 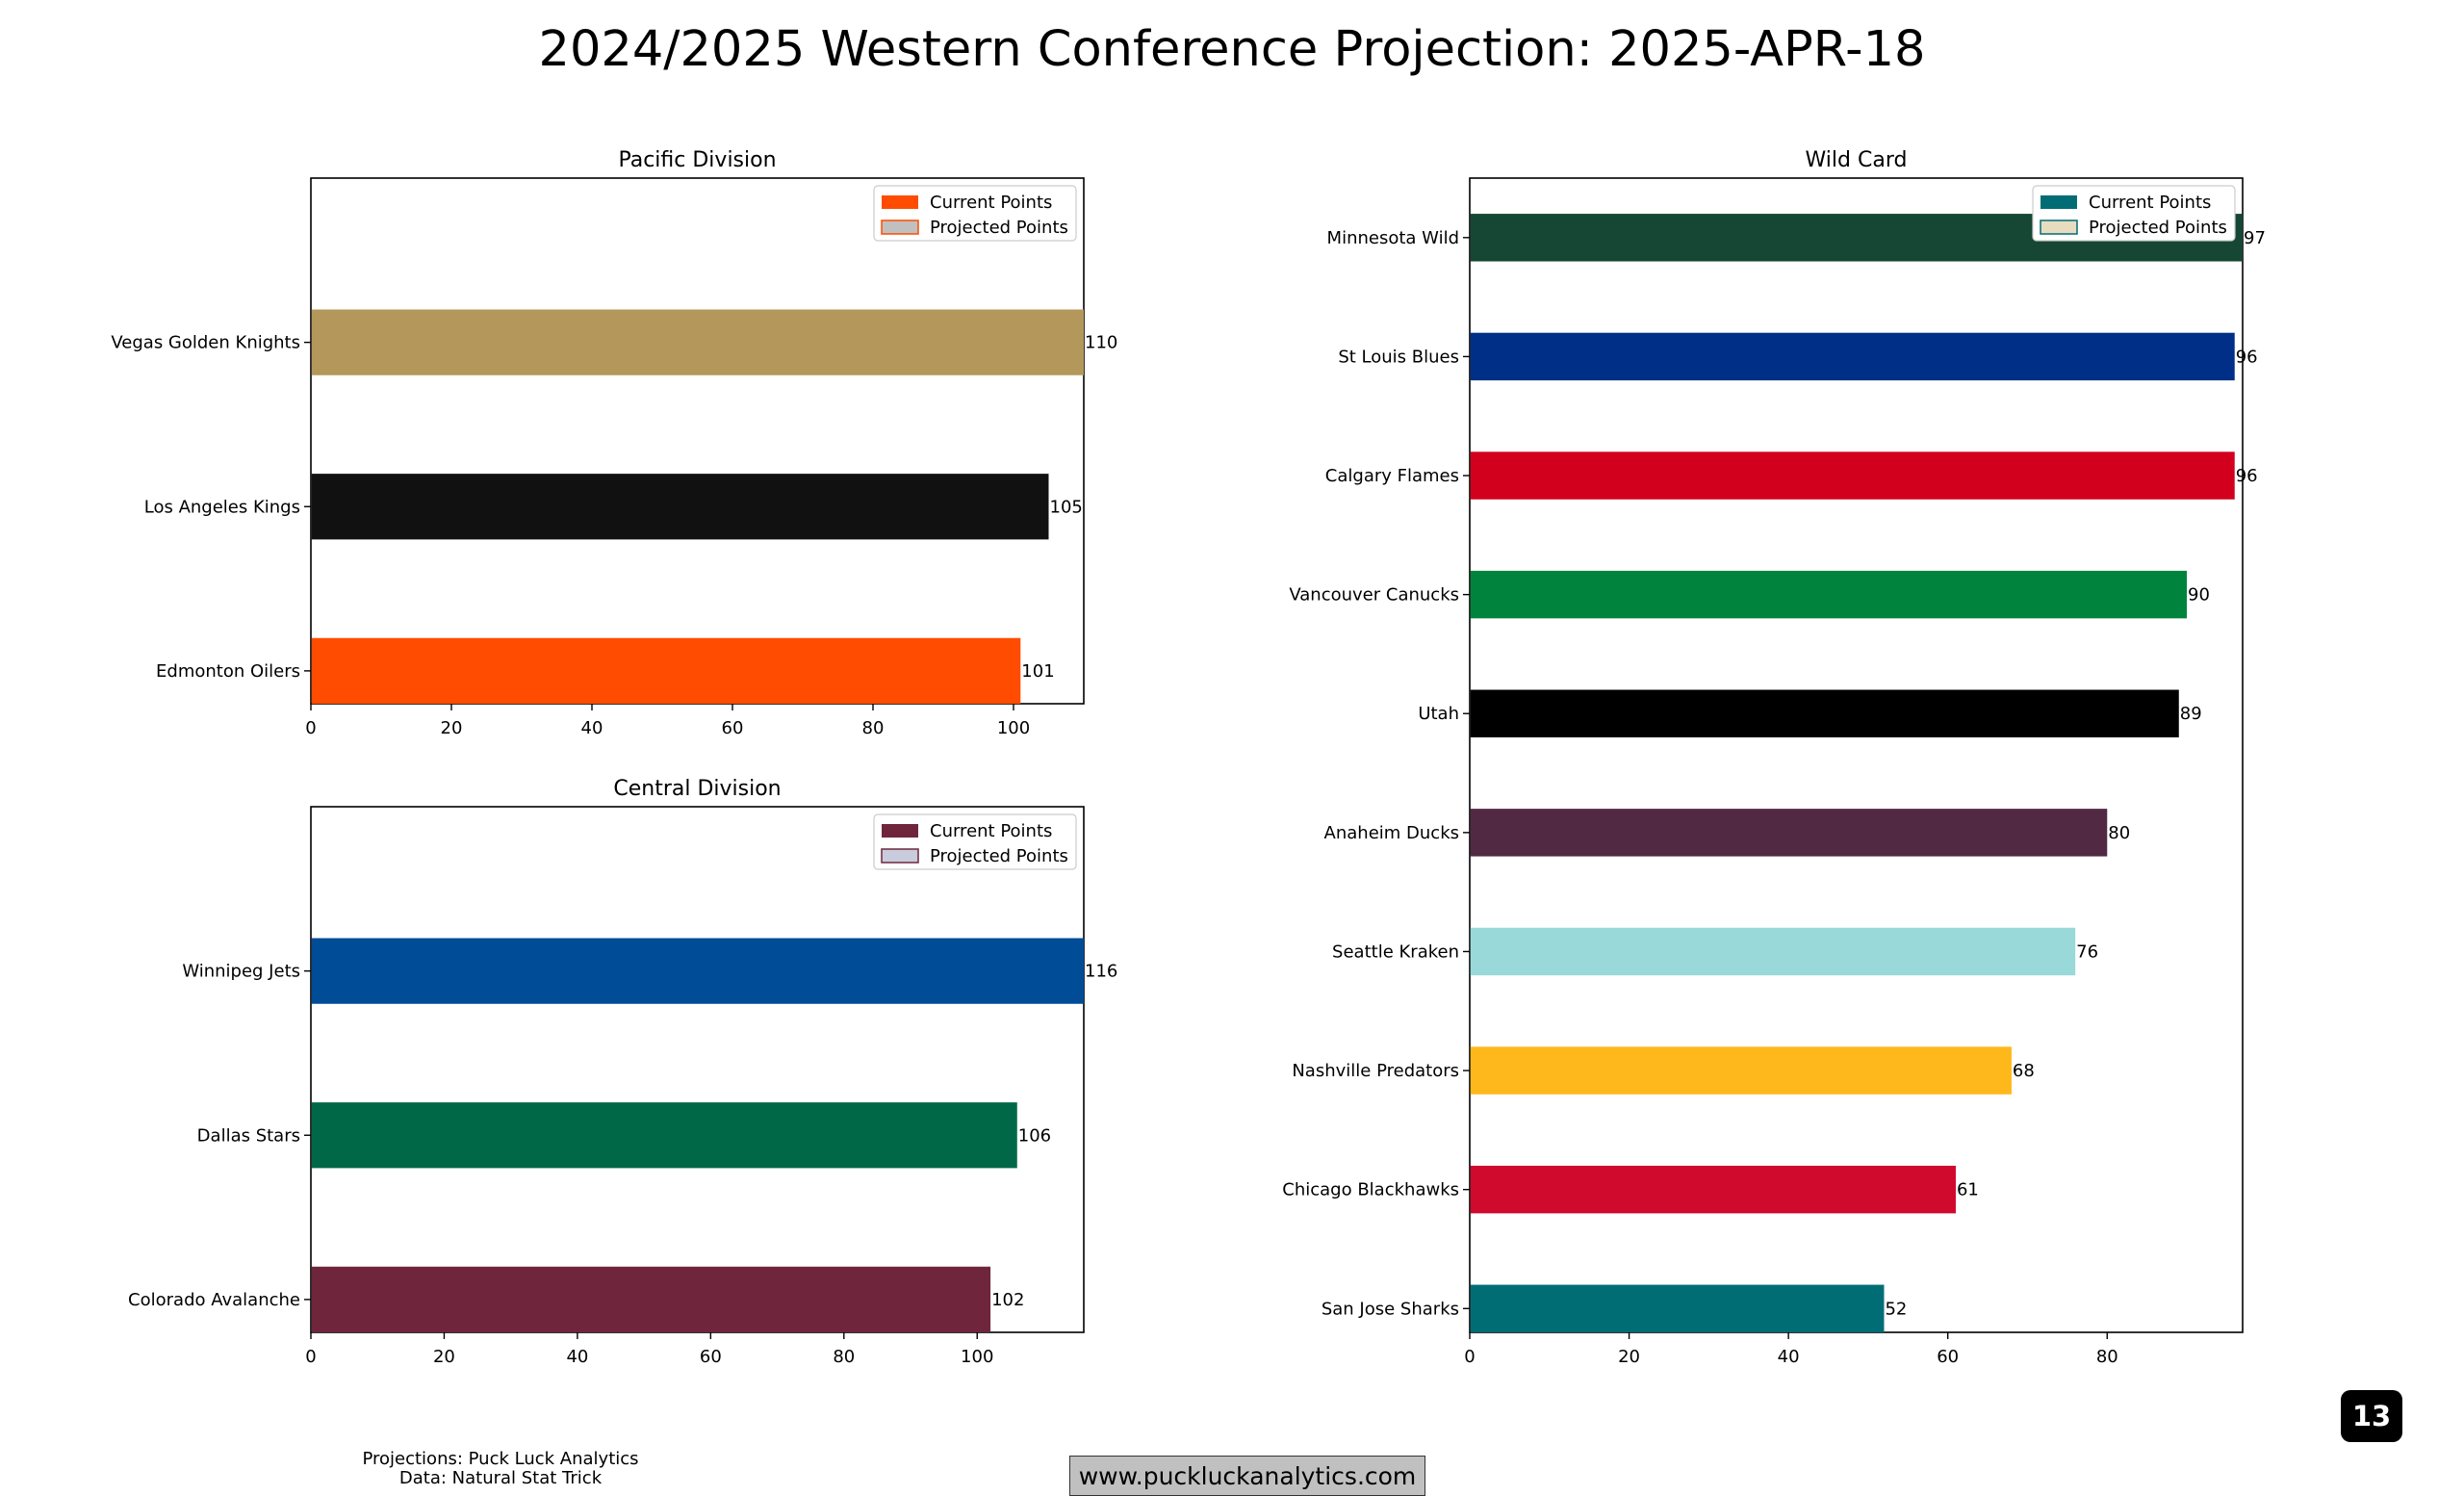 I want to click on wildcard-ytick-label: Anaheim Ducks, so click(x=1391, y=833).